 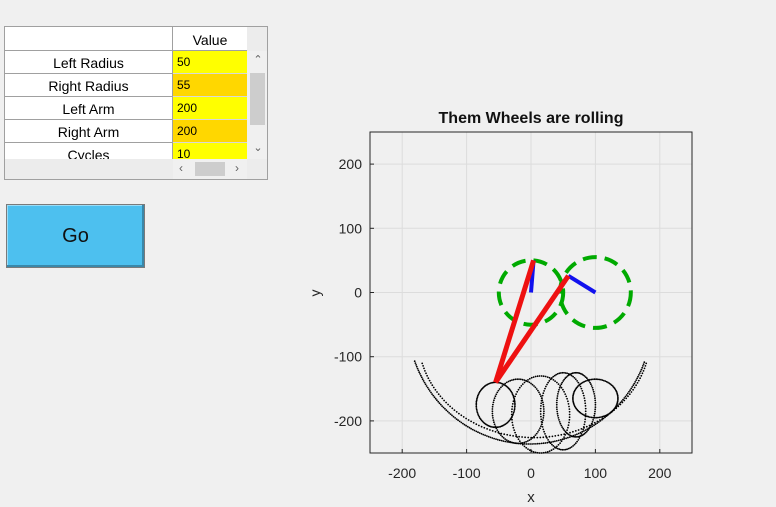 I want to click on row-name-right-arm: Right Arm, so click(x=89, y=131).